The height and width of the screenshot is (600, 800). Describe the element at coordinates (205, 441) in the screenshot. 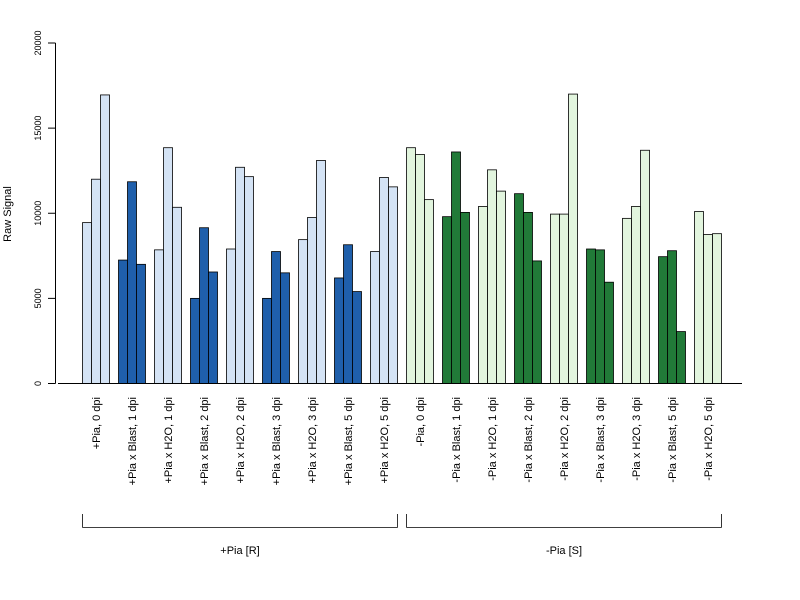

I see `category-label: +Pia x Blast, 2 dpi` at that location.